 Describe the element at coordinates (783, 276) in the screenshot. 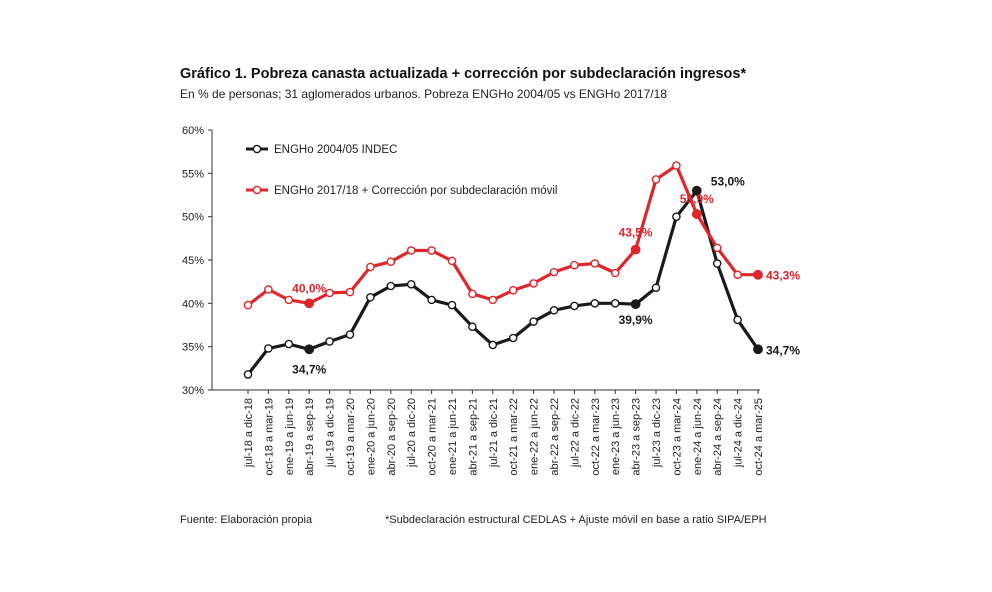

I see `data-label-engho-2017: 43,3%` at that location.